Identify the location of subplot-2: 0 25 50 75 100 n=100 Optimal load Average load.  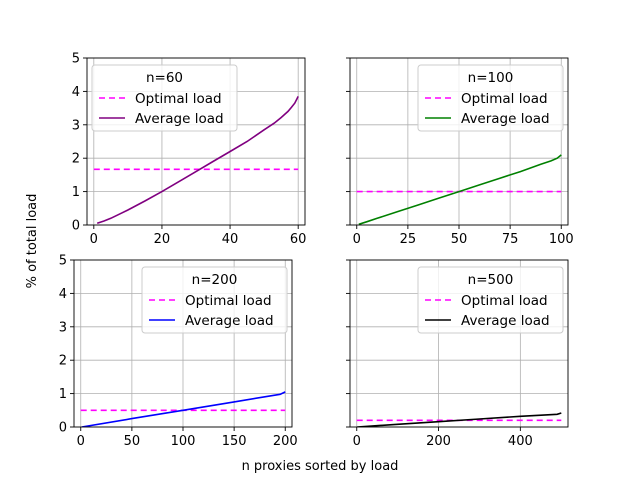
(460, 152).